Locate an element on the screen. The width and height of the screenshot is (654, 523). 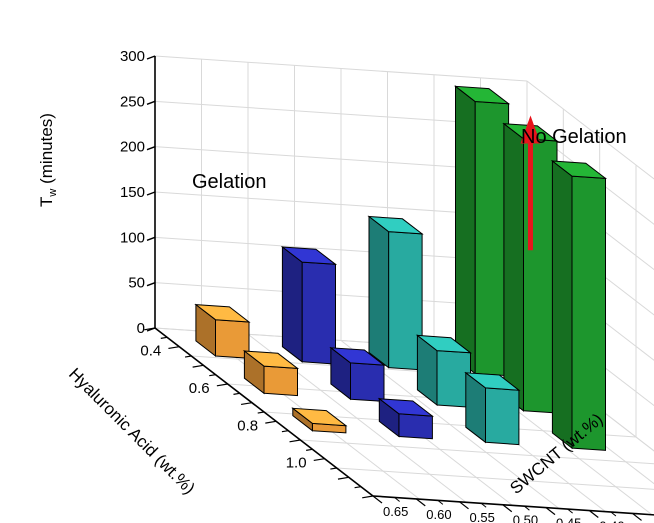
z-tick-label: 300 is located at coordinates (132, 56).